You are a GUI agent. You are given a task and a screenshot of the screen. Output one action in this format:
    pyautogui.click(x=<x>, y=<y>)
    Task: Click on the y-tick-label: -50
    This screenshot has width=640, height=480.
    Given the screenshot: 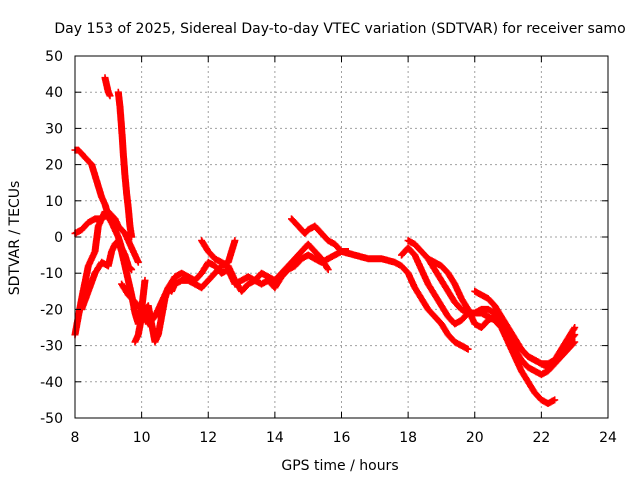 What is the action you would take?
    pyautogui.click(x=51, y=419)
    